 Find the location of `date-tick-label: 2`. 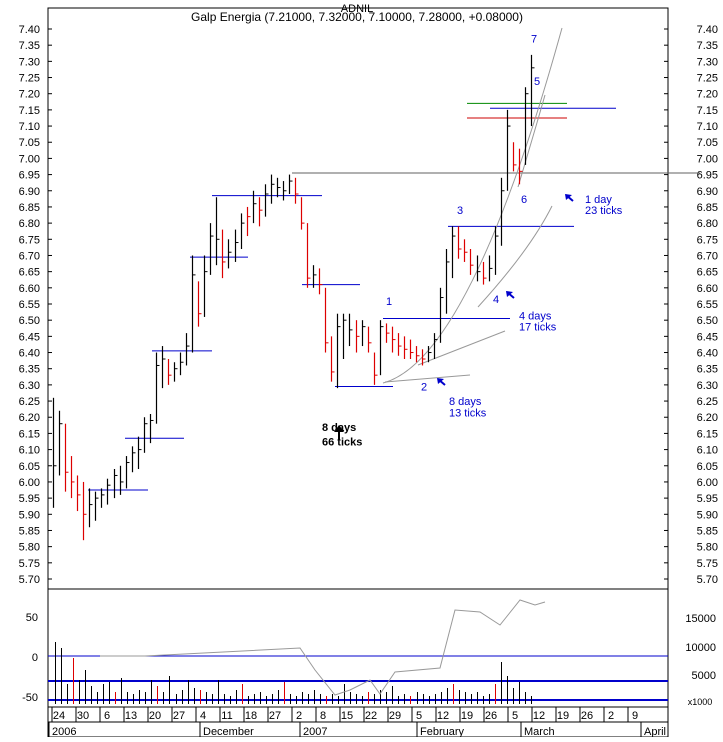

date-tick-label: 2 is located at coordinates (611, 716).